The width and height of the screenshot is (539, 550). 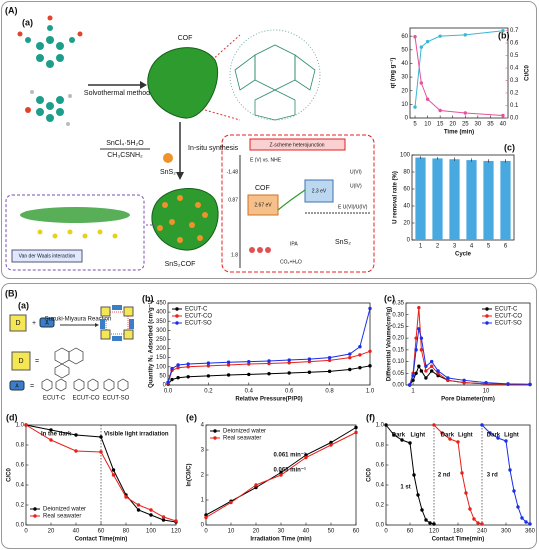 What do you see at coordinates (404, 37) in the screenshot?
I see `y-tick-label: 60` at bounding box center [404, 37].